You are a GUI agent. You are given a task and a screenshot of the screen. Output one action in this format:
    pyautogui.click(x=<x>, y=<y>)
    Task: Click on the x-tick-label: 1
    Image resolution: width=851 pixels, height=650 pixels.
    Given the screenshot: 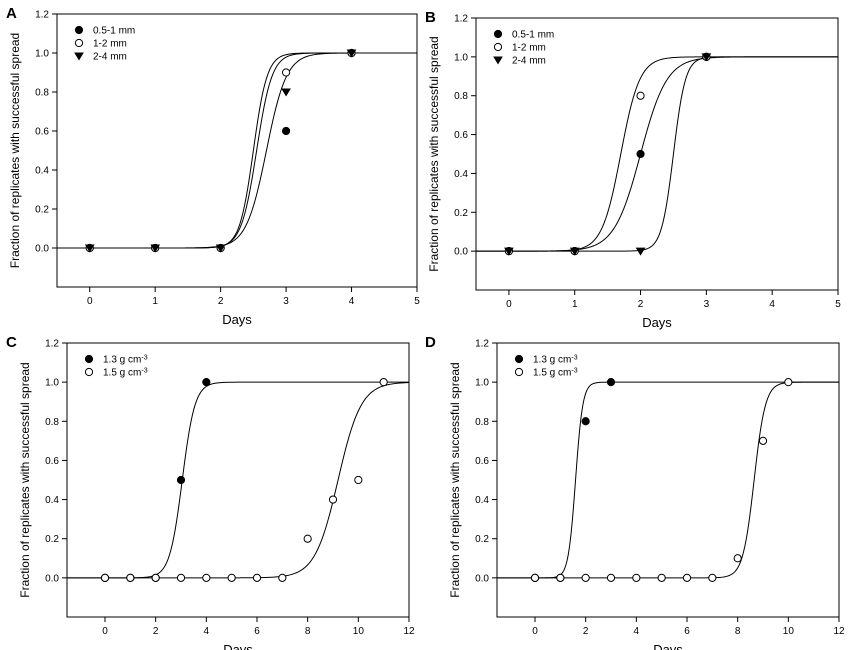 What is the action you would take?
    pyautogui.click(x=155, y=301)
    